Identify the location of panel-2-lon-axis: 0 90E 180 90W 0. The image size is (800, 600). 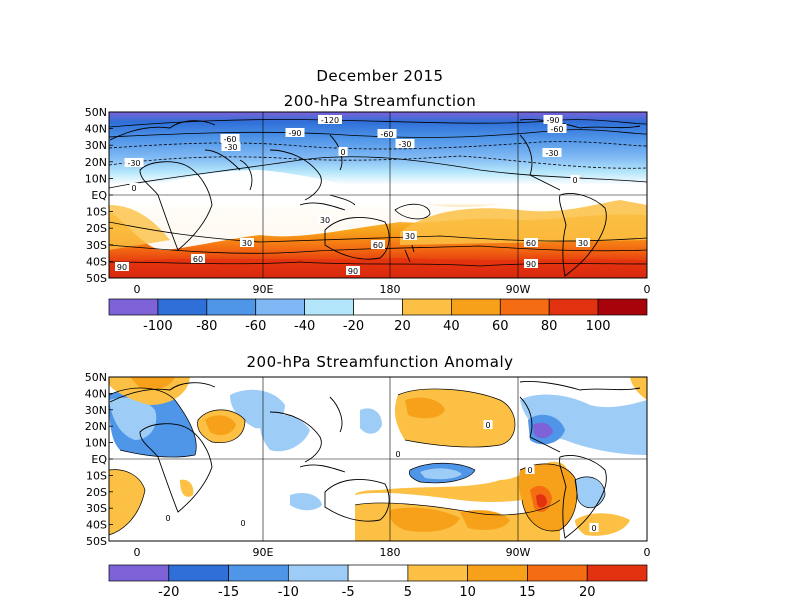
(392, 552).